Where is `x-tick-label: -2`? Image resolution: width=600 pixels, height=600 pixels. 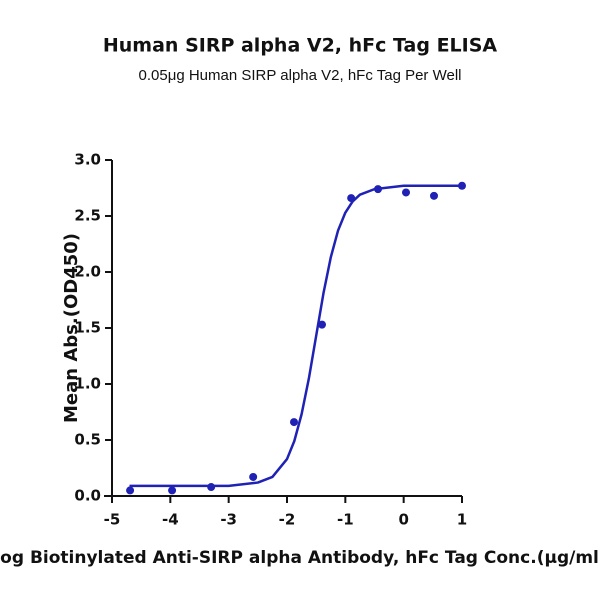 x-tick-label: -2 is located at coordinates (287, 520).